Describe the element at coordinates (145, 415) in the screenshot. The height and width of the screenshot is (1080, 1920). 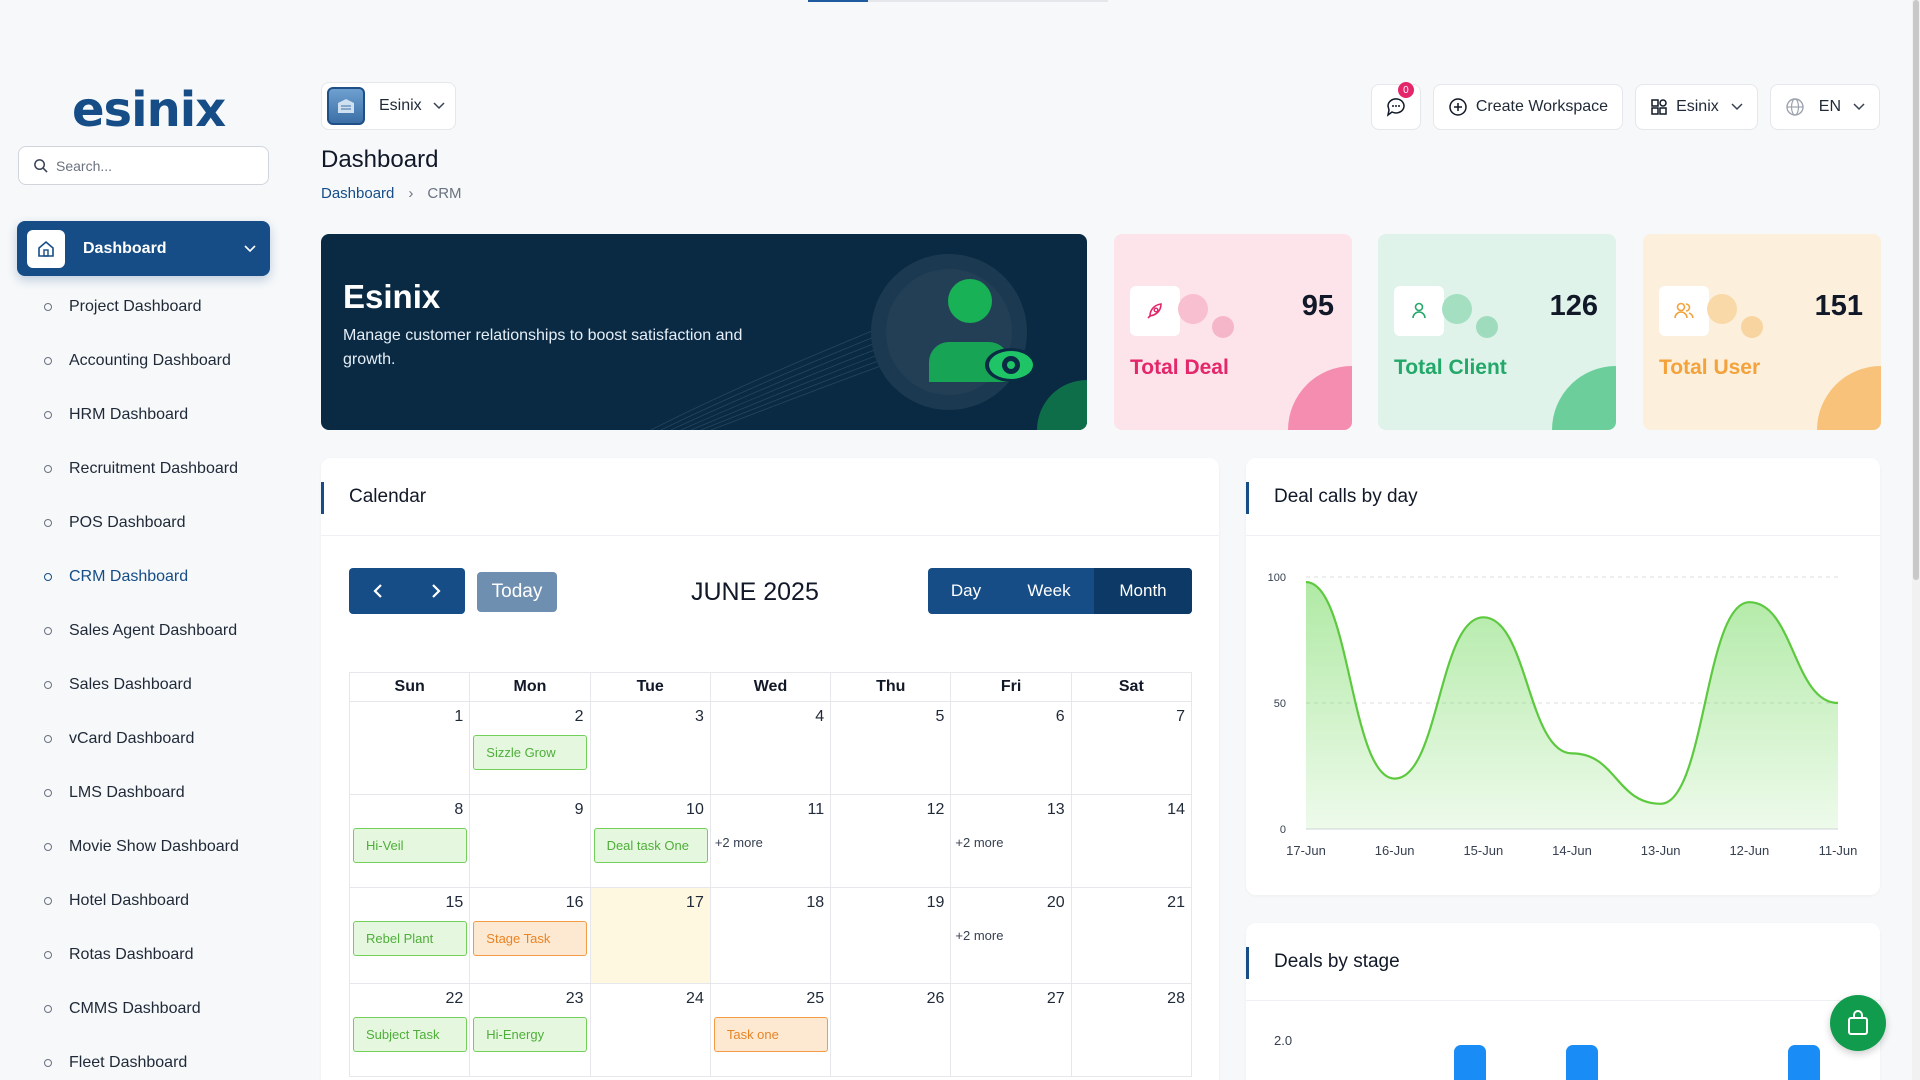
I see `sidebar-item-hrm-dashboard: HRM Dashboard` at that location.